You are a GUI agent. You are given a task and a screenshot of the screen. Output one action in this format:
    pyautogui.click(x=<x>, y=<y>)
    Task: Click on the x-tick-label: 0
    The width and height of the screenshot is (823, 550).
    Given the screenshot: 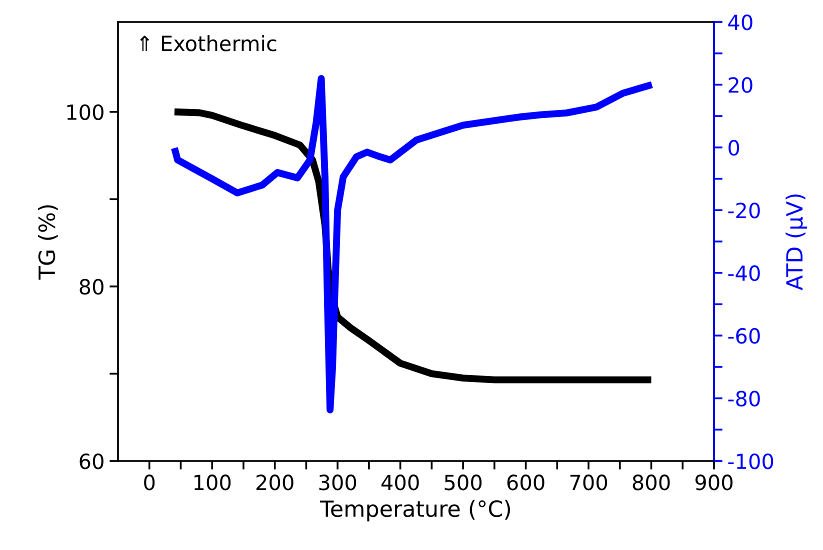 What is the action you would take?
    pyautogui.click(x=149, y=482)
    